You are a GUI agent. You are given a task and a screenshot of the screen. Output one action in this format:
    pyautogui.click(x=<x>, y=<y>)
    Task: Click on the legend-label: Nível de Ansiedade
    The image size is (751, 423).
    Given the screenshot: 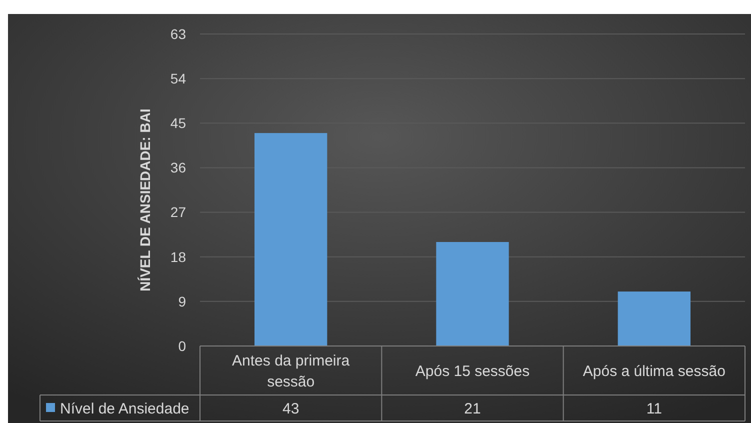 What is the action you would take?
    pyautogui.click(x=125, y=409)
    